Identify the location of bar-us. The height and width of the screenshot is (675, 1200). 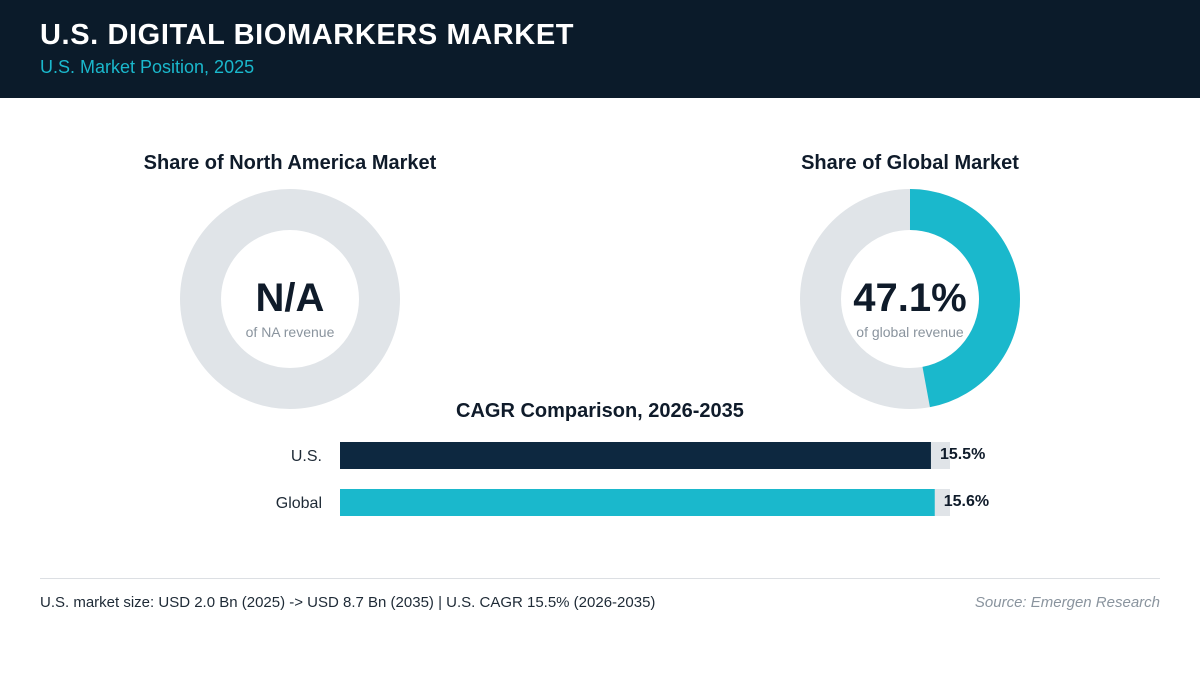
(635, 455).